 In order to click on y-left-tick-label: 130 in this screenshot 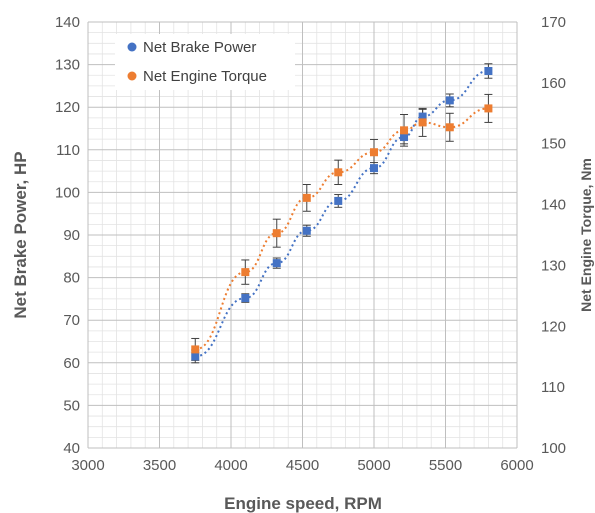, I will do `click(67, 65)`.